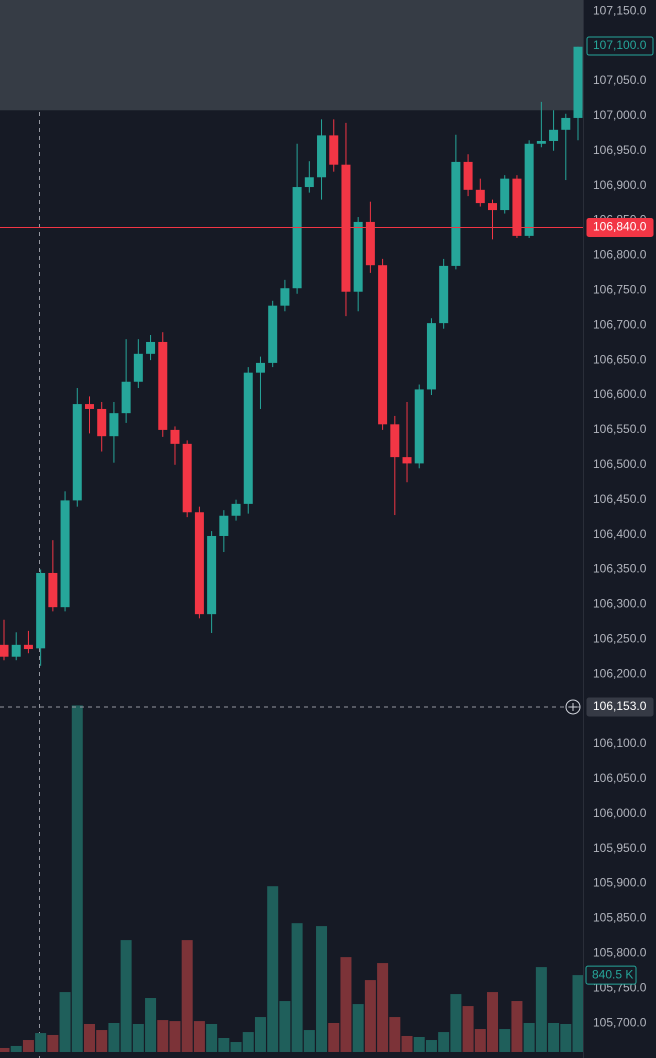 The image size is (656, 1058). What do you see at coordinates (620, 638) in the screenshot?
I see `y-tick-label: 106,250.0` at bounding box center [620, 638].